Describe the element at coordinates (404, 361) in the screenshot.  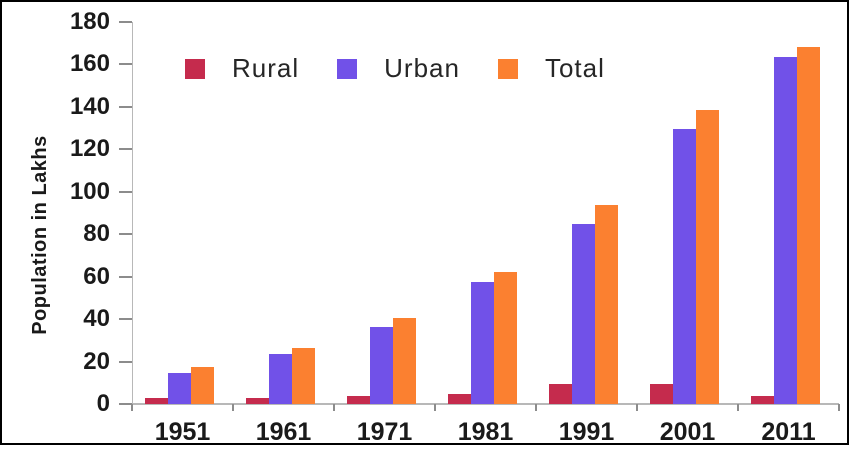
I see `bar-total-1971` at that location.